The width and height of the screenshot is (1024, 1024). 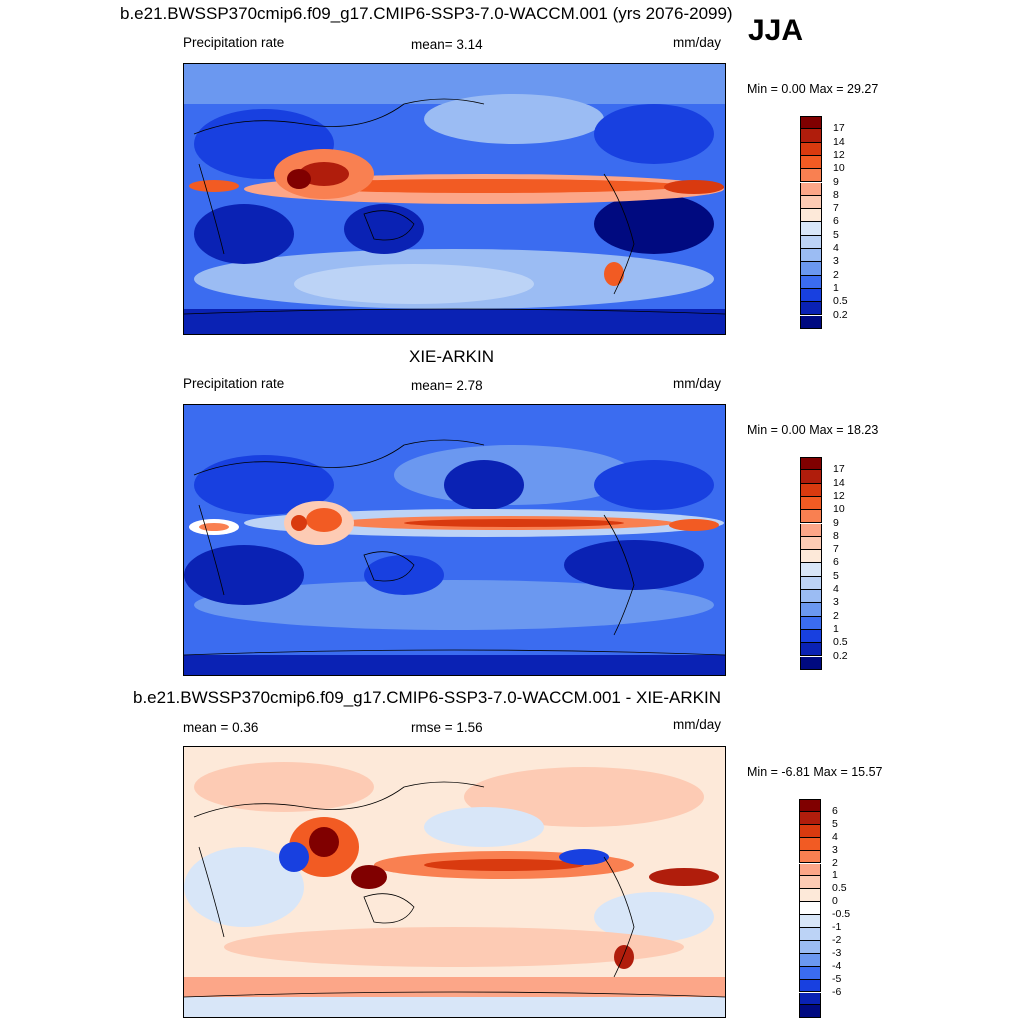 What do you see at coordinates (813, 430) in the screenshot?
I see `panel2-minmax: Min = 0.00 Max = 18.23` at bounding box center [813, 430].